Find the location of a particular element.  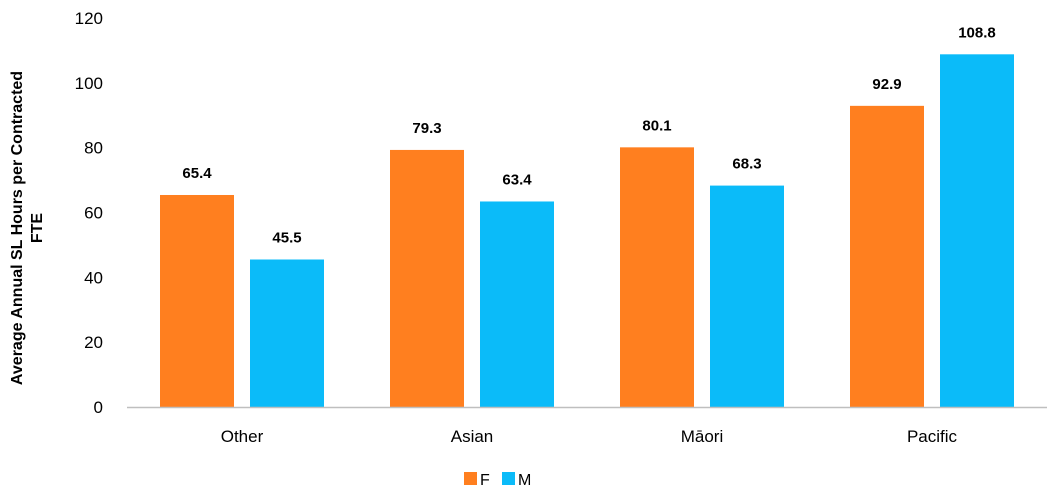

y-axis-title-line-2: FTE is located at coordinates (37, 228).